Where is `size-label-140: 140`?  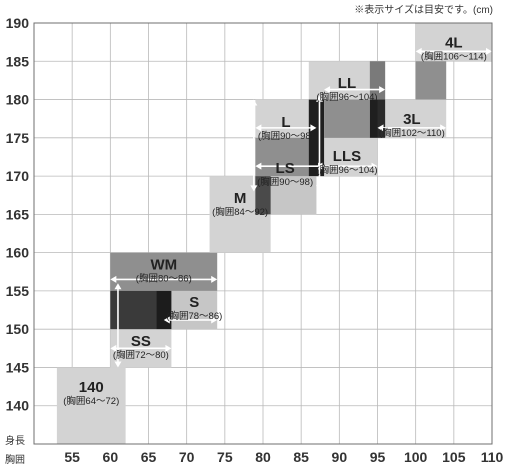
size-label-140: 140 is located at coordinates (91, 387).